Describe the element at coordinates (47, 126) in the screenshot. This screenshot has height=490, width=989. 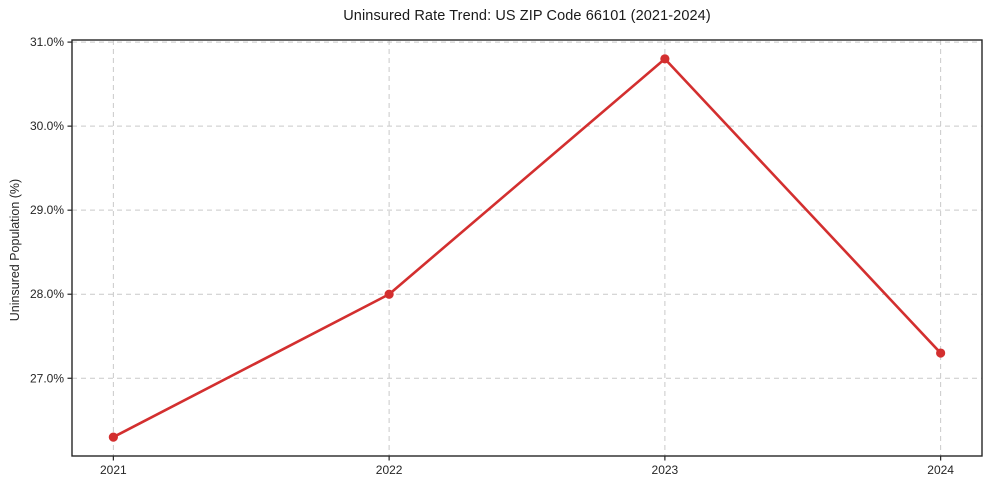
I see `y-tick-label: 30.0%` at that location.